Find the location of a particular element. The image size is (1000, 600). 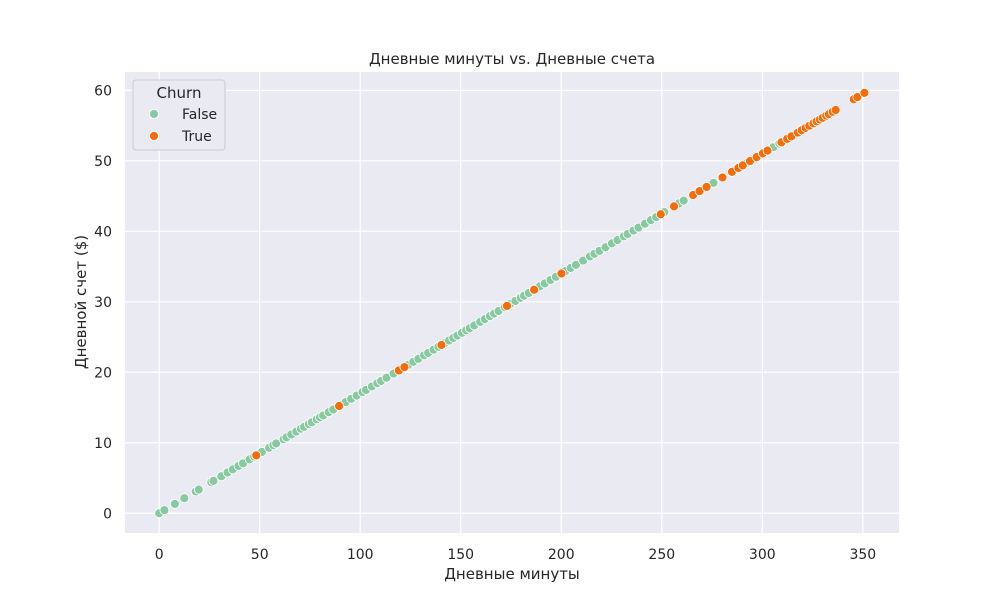

y-tick-label: 40 is located at coordinates (103, 232).